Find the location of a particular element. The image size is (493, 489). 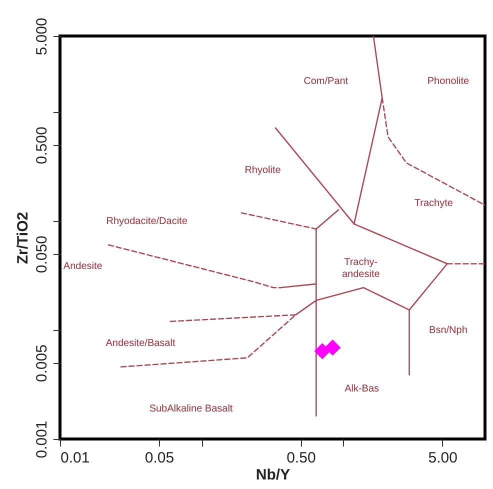

annotation: Phonolite is located at coordinates (448, 82).